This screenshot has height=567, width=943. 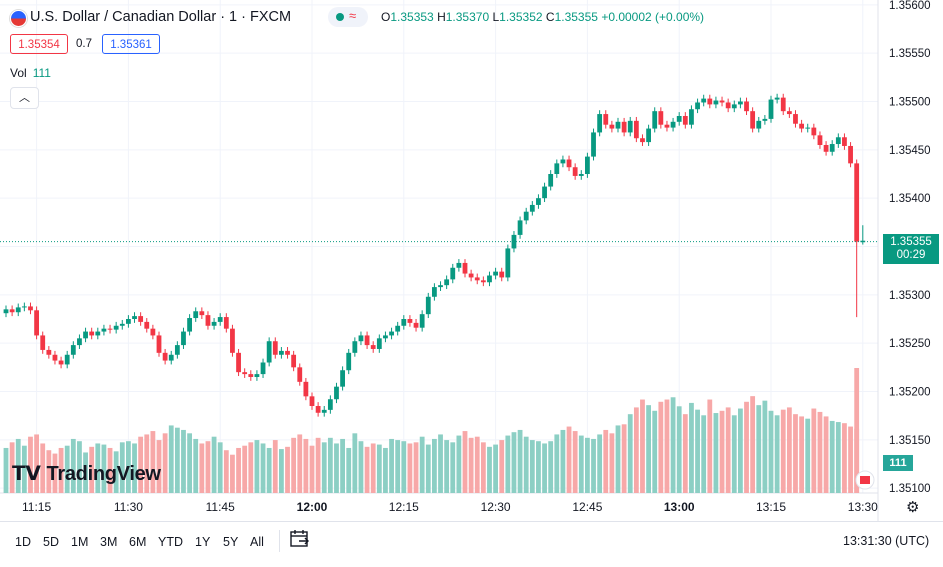 I want to click on range-1d-button: 1D, so click(x=23, y=542).